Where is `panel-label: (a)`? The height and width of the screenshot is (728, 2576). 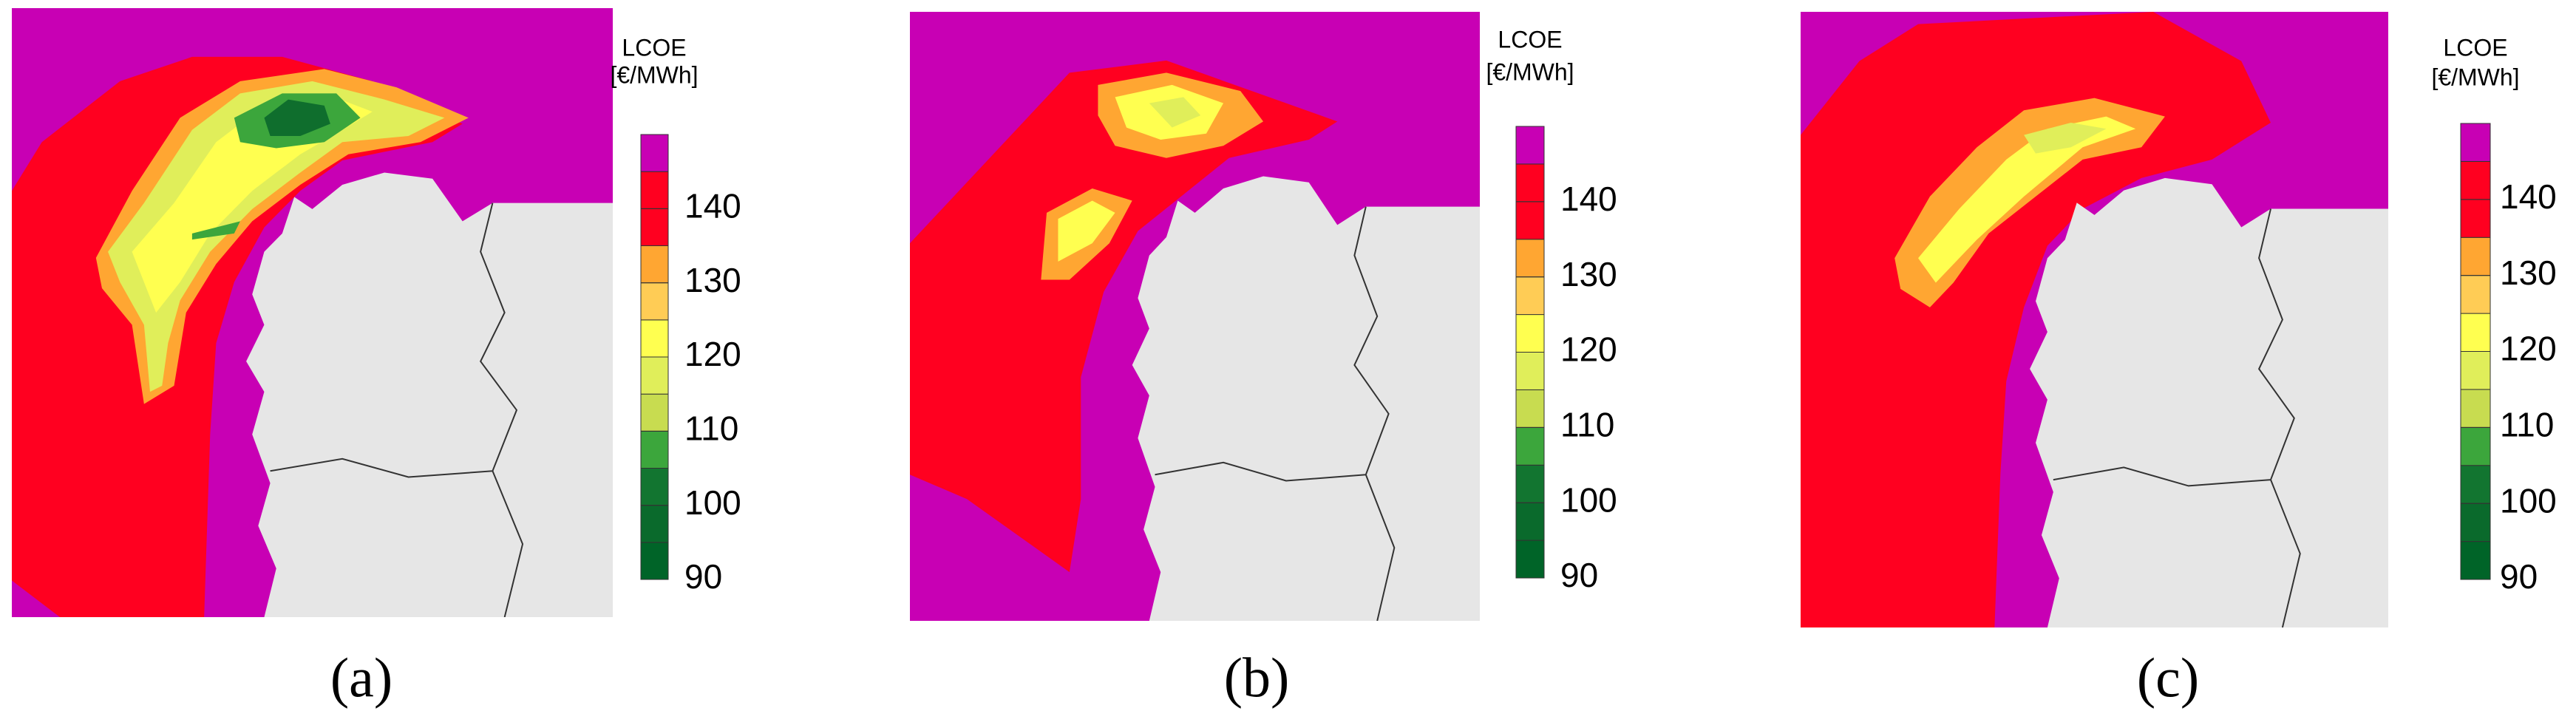 panel-label: (a) is located at coordinates (361, 678).